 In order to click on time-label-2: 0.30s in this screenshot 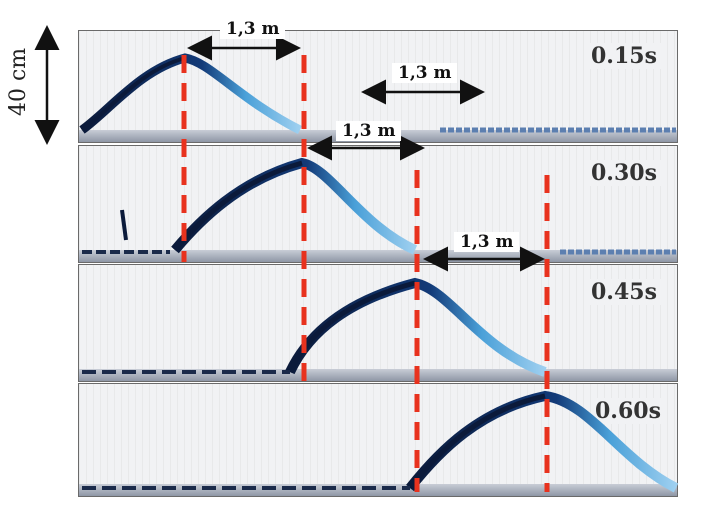, I will do `click(624, 173)`.